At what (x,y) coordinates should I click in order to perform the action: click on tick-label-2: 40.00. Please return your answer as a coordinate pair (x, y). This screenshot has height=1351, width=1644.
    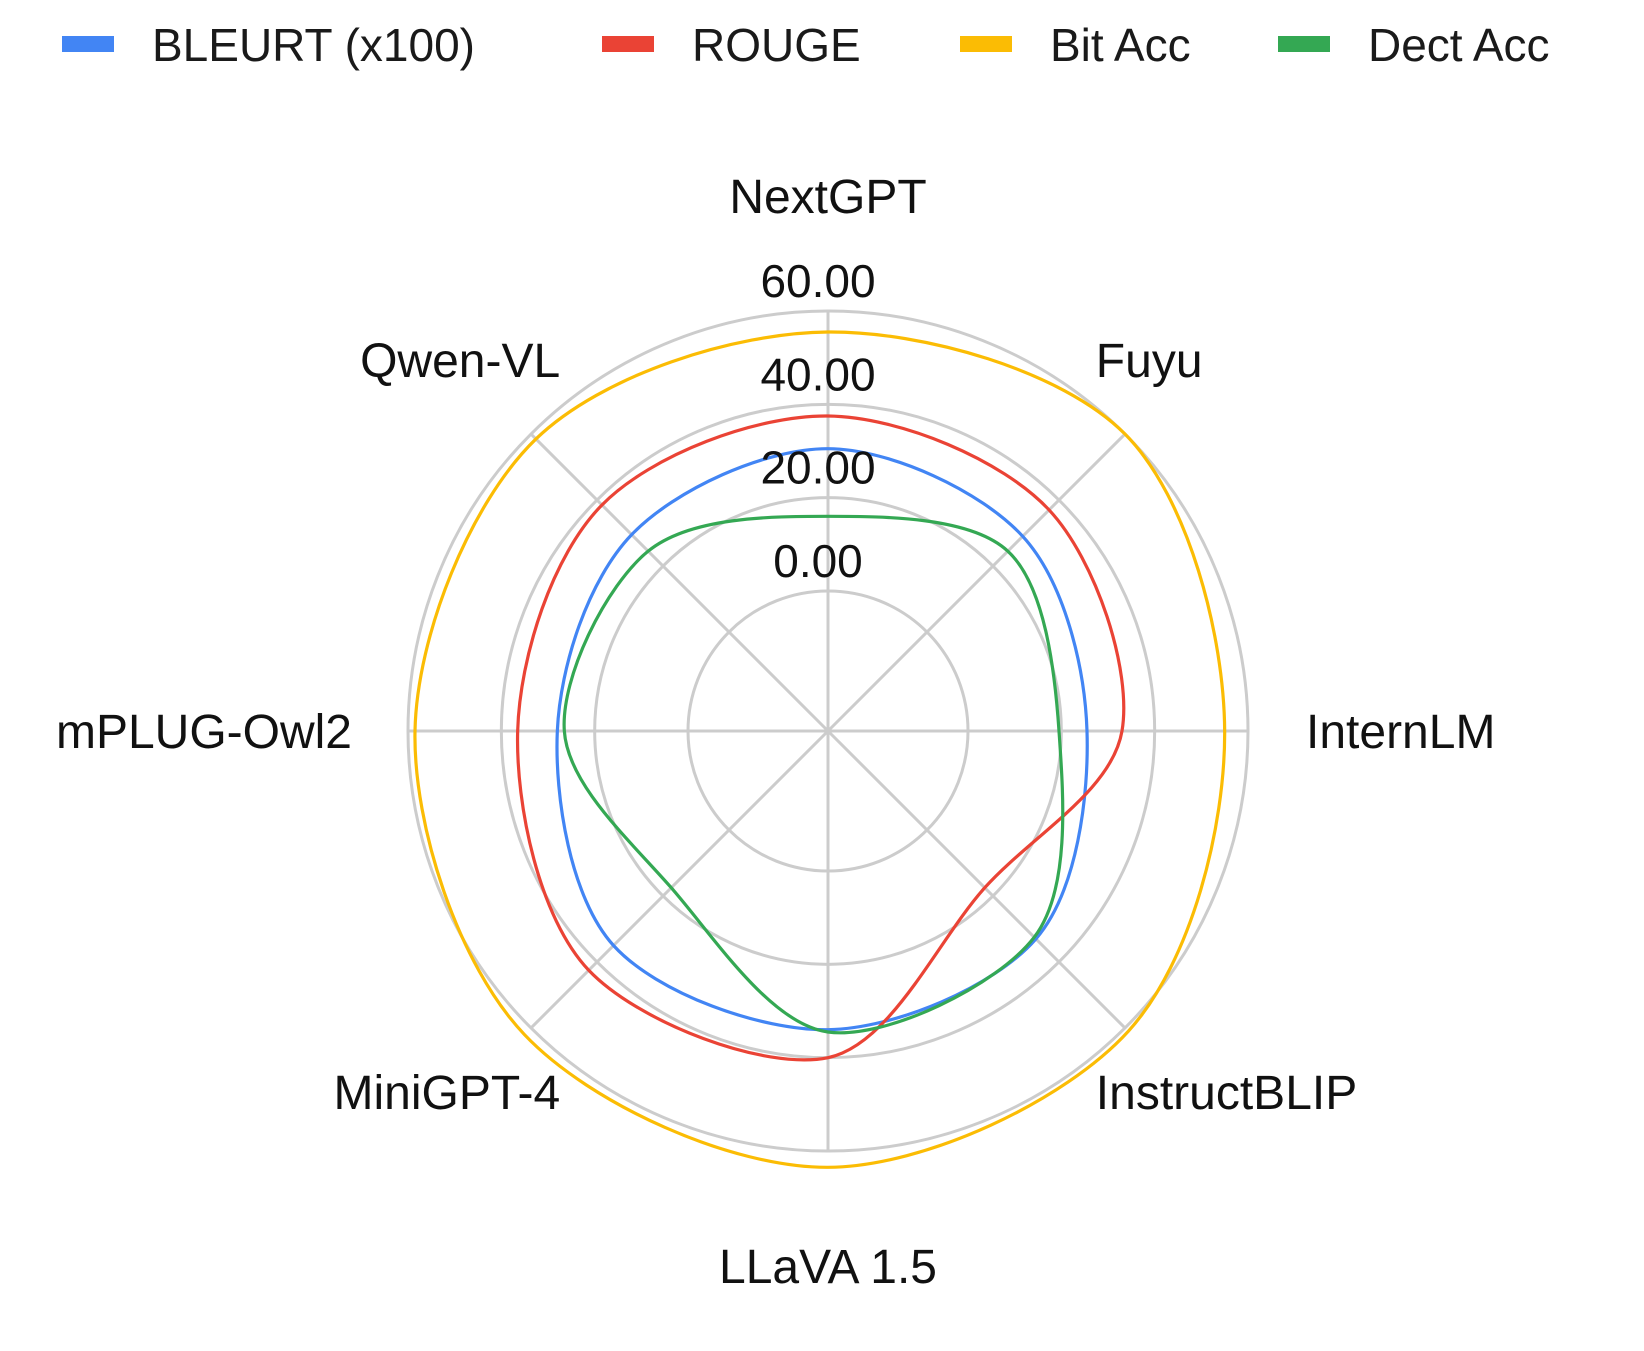
    Looking at the image, I should click on (817, 374).